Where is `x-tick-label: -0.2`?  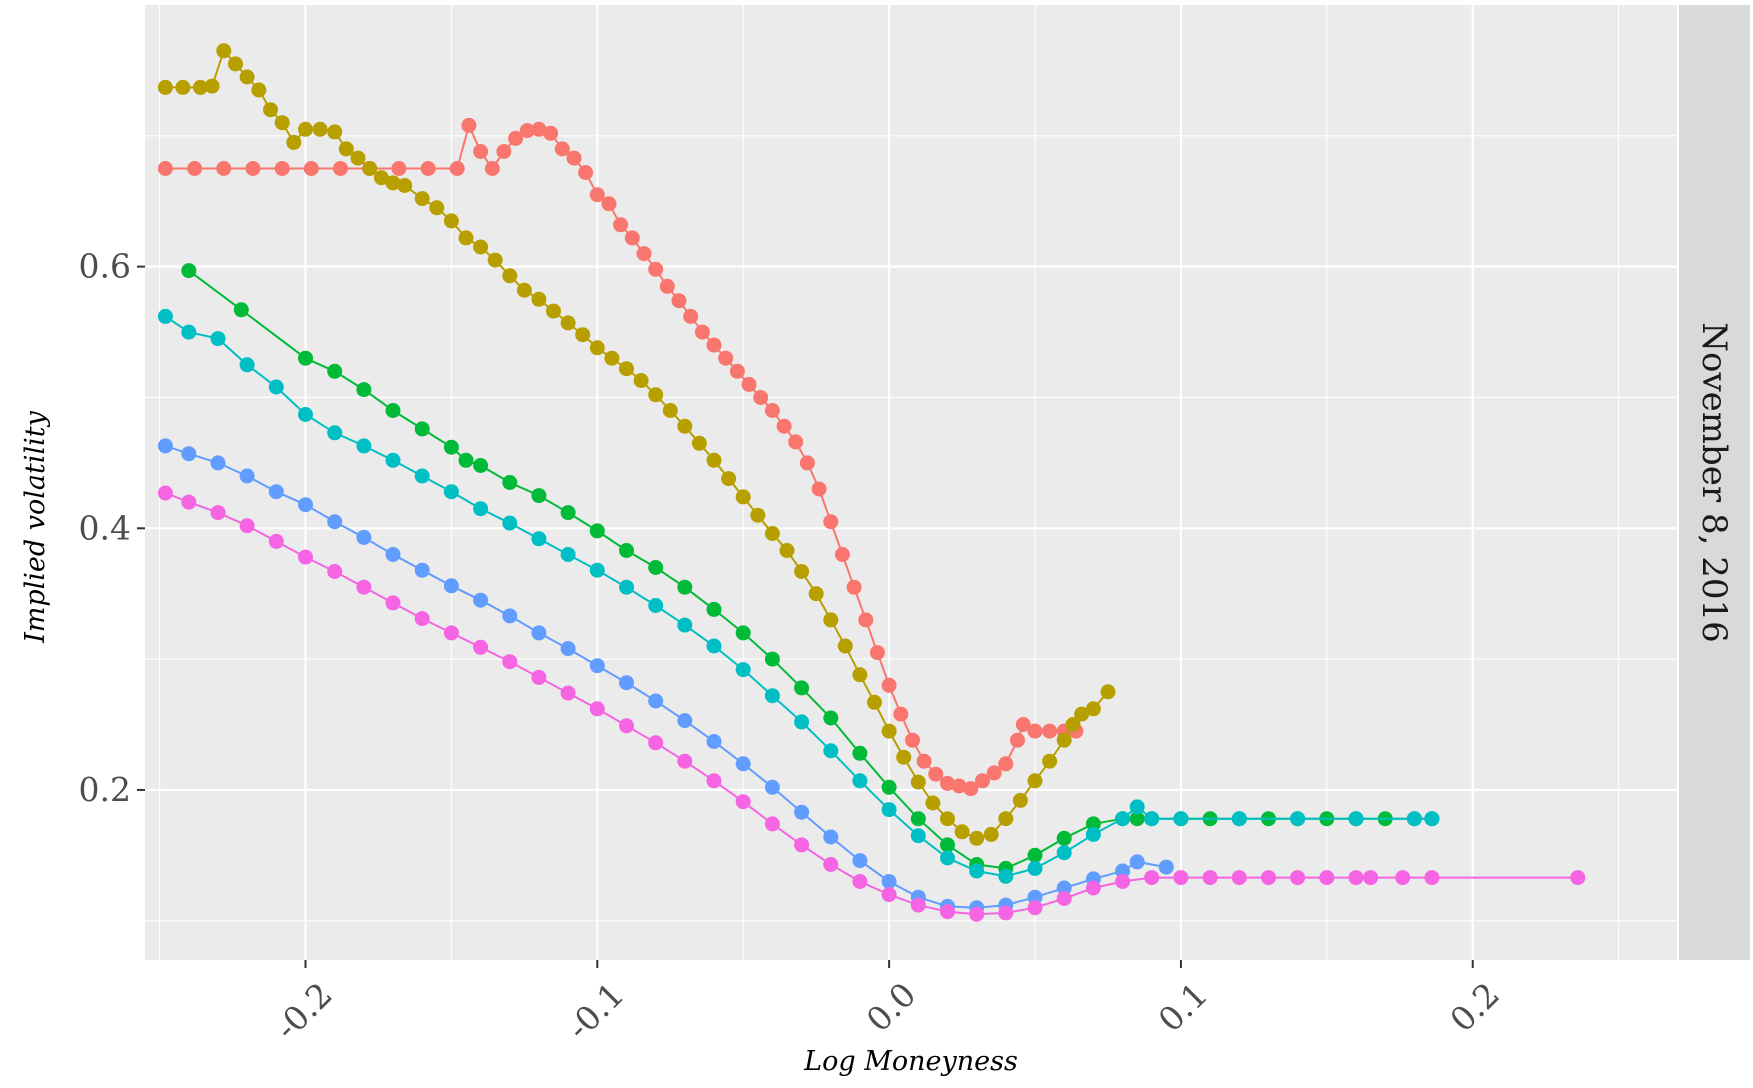 x-tick-label: -0.2 is located at coordinates (303, 1011).